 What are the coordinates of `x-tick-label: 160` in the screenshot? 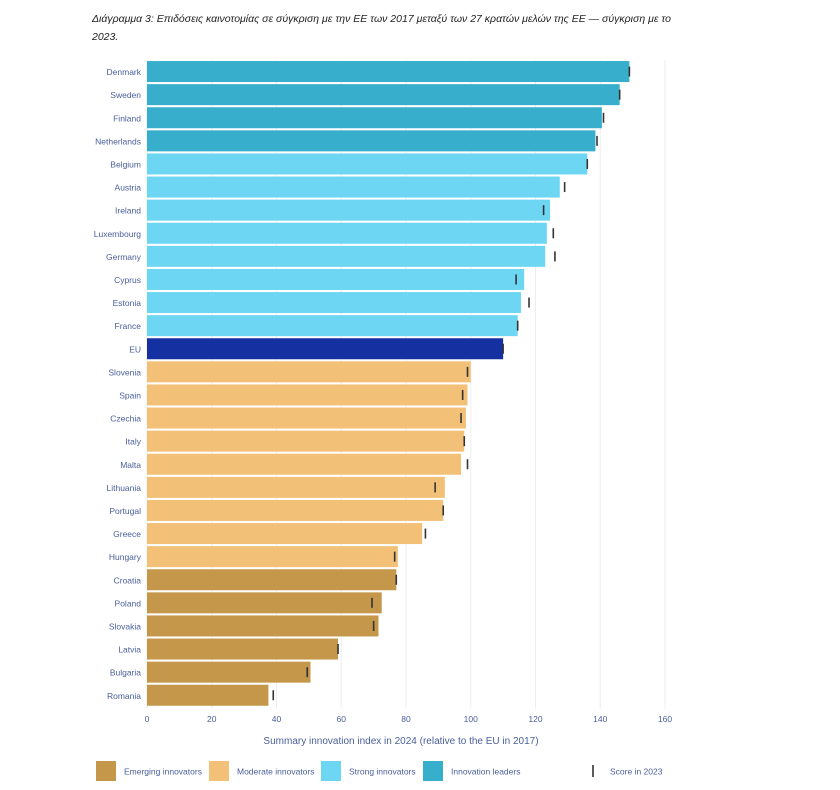 It's located at (665, 719).